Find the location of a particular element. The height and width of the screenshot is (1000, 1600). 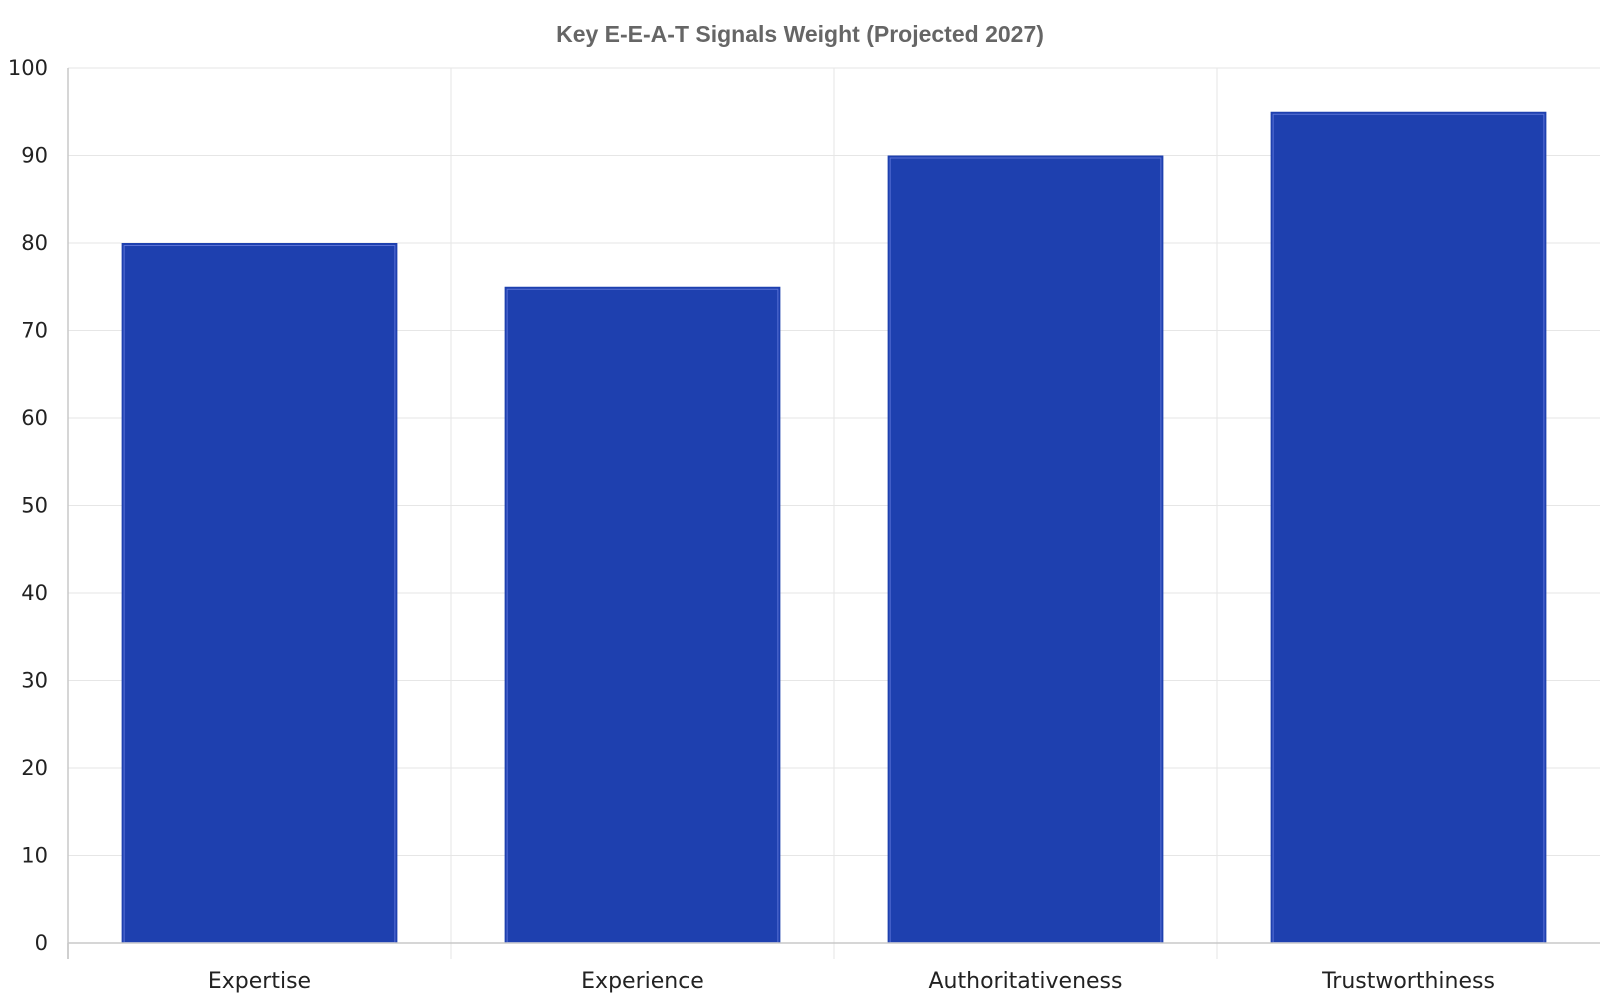

x-tick-label: Trustworthiness is located at coordinates (1408, 981).